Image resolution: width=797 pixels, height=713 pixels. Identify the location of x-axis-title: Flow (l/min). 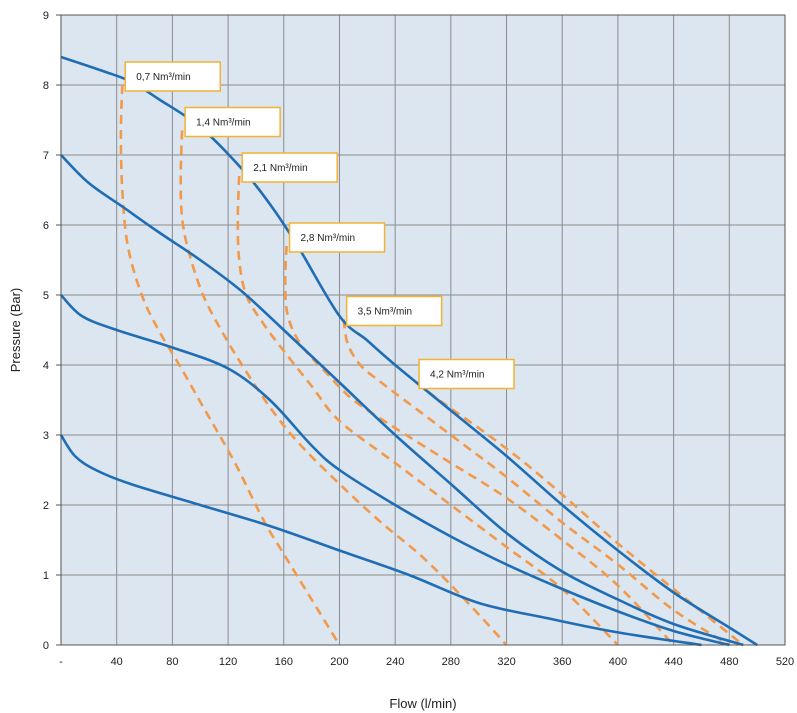
(422, 703).